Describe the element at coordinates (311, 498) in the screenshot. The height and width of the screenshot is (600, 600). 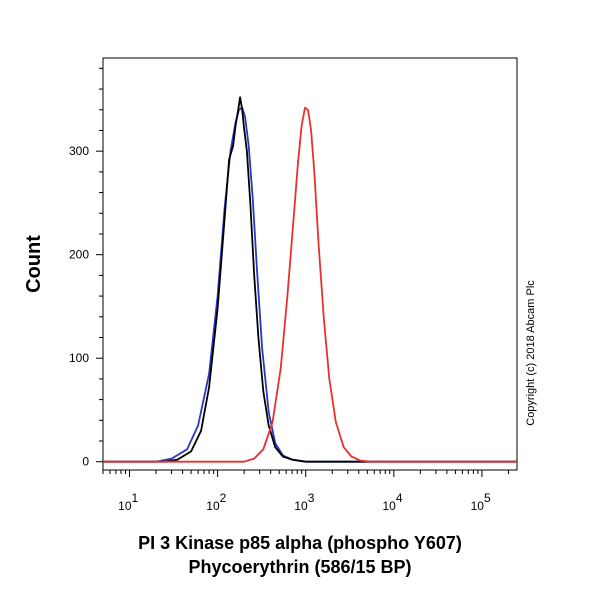
I see `x-tick-exponent: 3` at that location.